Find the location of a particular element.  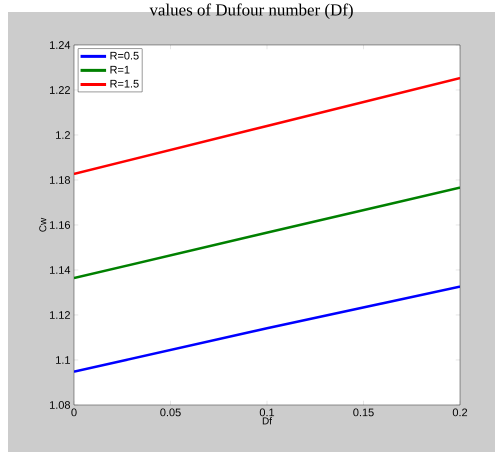

legend-label: R=1 is located at coordinates (120, 70).